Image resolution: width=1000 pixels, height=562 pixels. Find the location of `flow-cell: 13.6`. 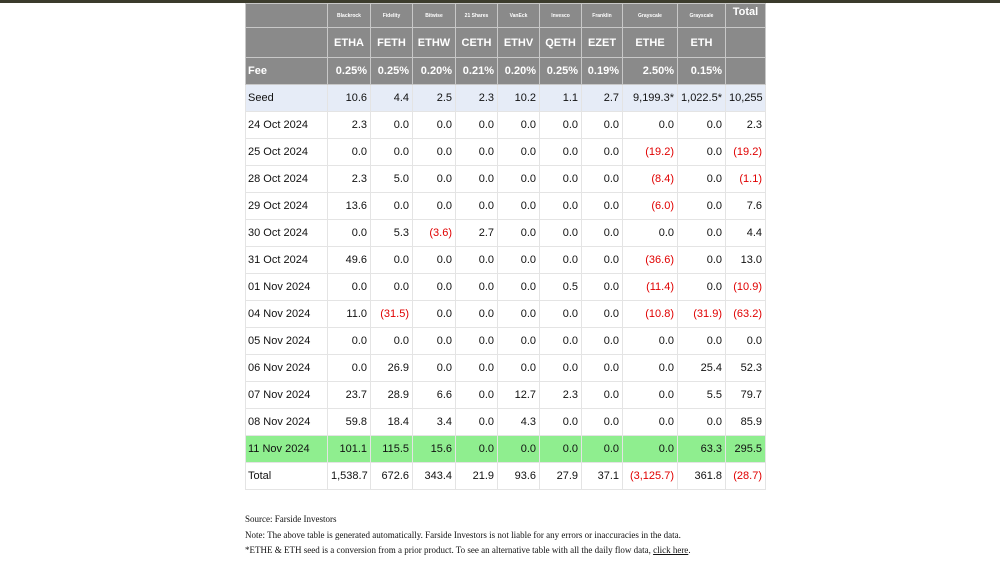

flow-cell: 13.6 is located at coordinates (349, 206).